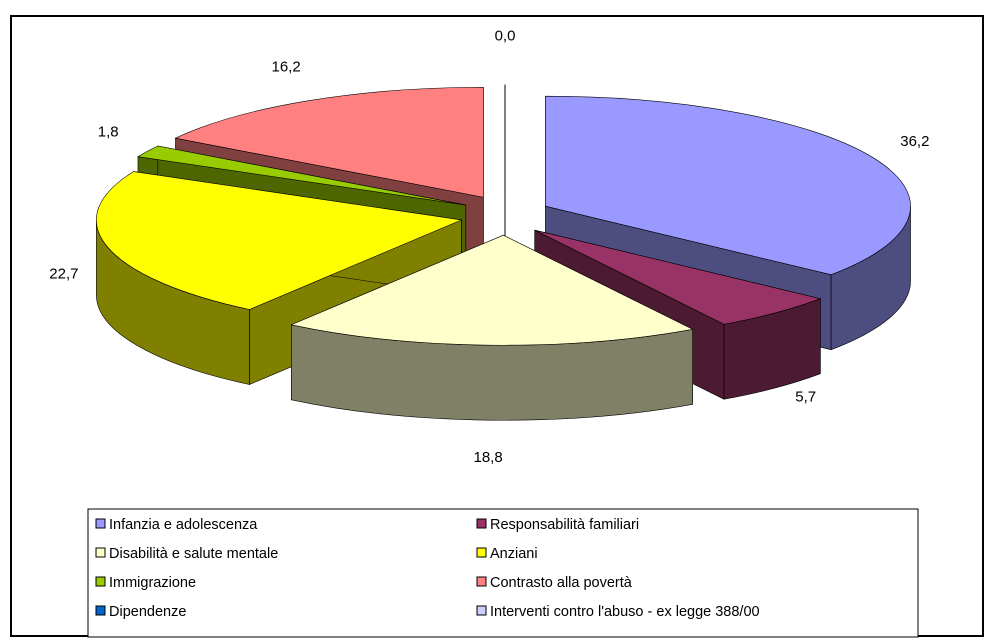  What do you see at coordinates (193, 554) in the screenshot?
I see `legend-label: Disabilità e salute mentale` at bounding box center [193, 554].